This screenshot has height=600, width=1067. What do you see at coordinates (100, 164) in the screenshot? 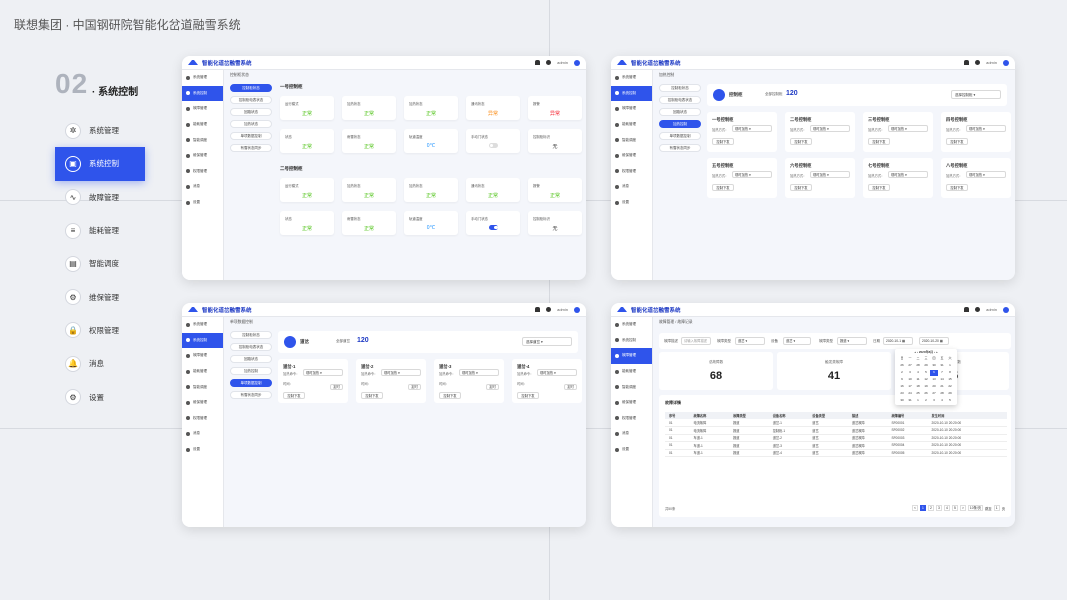
I see `menu-item-2: ▣ 系统控制` at bounding box center [100, 164].